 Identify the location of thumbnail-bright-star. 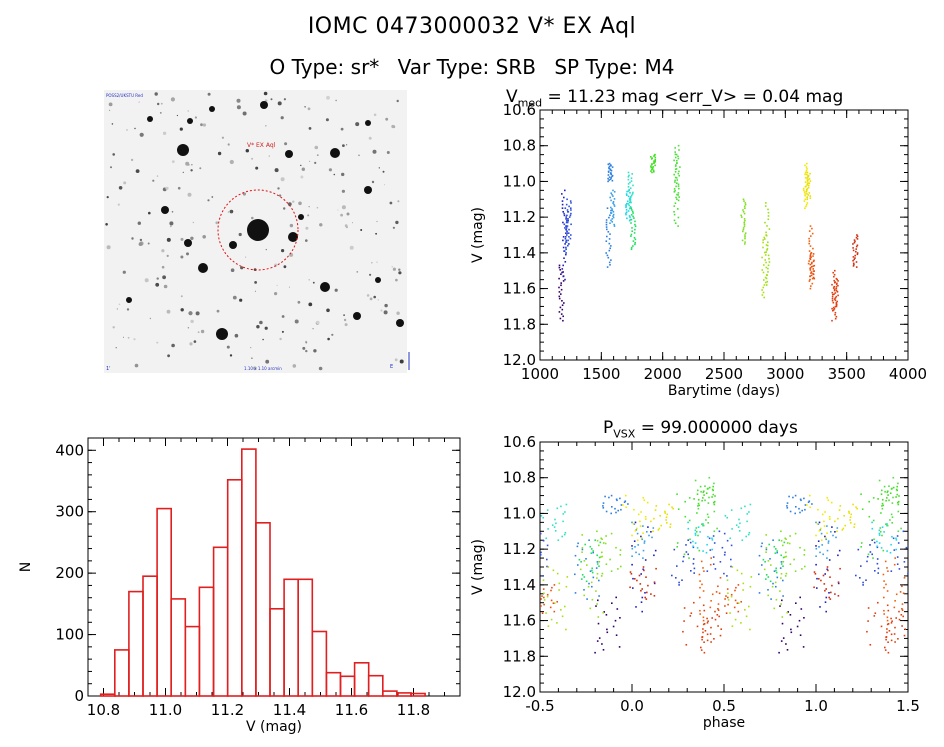
(293, 237).